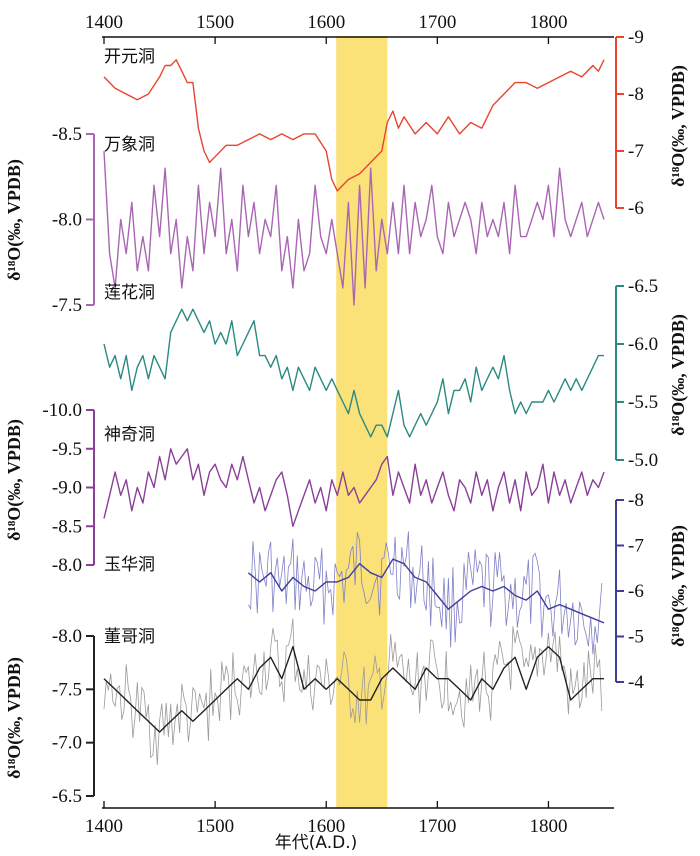 The height and width of the screenshot is (856, 700). Describe the element at coordinates (636, 37) in the screenshot. I see `y-tick-label-1: -9` at that location.